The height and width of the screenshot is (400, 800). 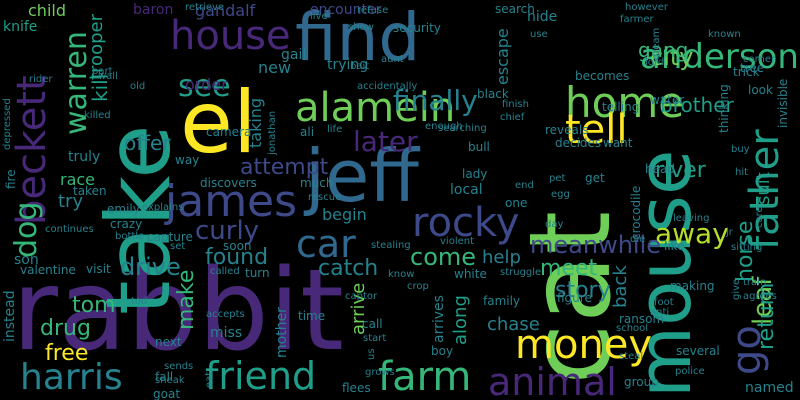 I want to click on word-us: us, so click(x=371, y=354).